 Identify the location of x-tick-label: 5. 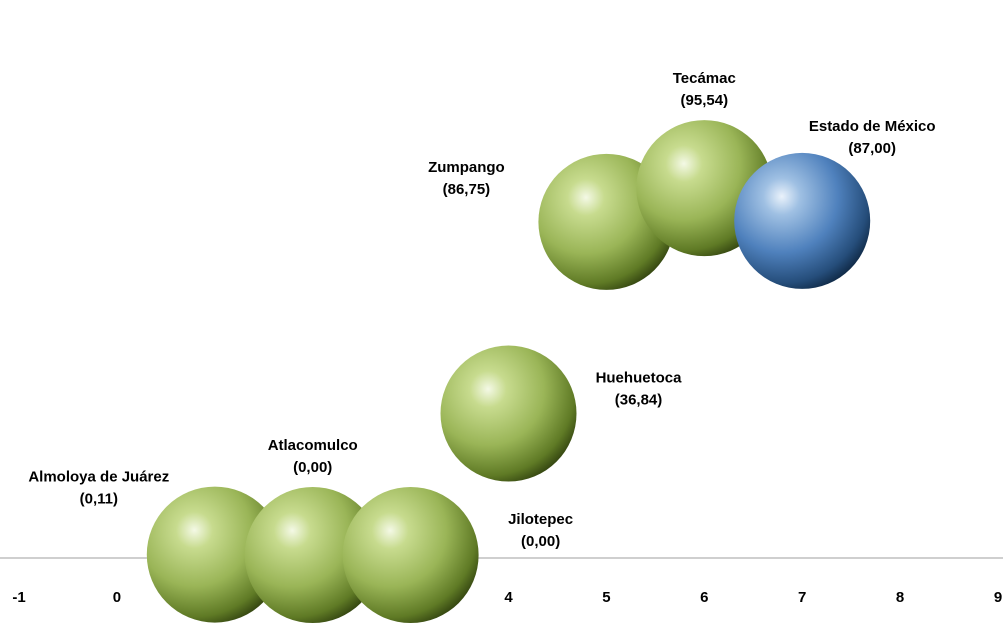
(606, 597).